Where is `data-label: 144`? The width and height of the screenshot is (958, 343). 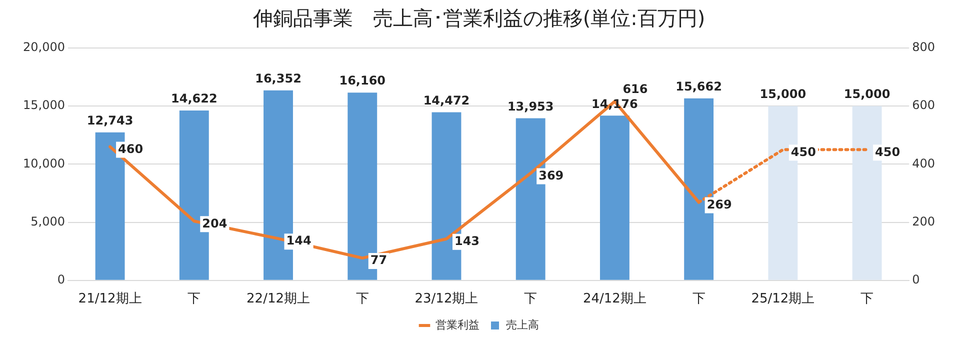 data-label: 144 is located at coordinates (299, 241).